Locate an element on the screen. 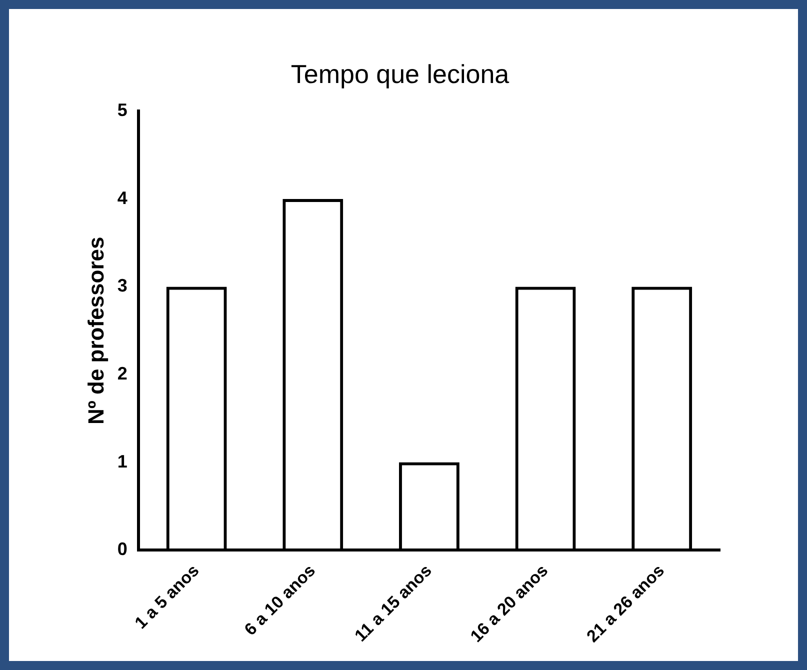  y-axis-title: Nº de professores is located at coordinates (95, 330).